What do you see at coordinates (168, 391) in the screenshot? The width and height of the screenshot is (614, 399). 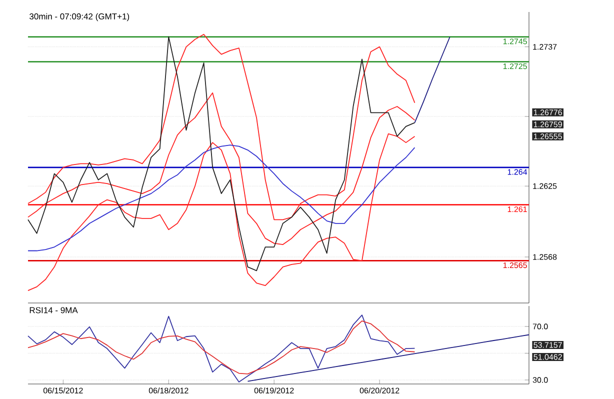 I see `x-tick-label: 06/18/2012` at bounding box center [168, 391].